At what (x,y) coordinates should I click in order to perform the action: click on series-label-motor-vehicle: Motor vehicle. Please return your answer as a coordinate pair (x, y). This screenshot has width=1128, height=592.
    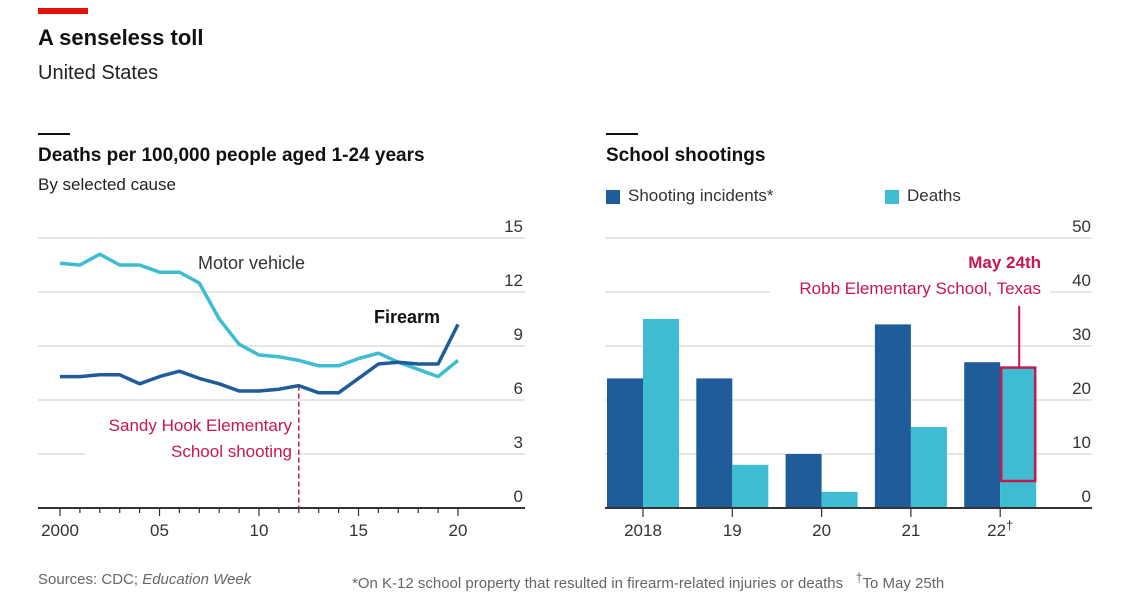
    Looking at the image, I should click on (251, 263).